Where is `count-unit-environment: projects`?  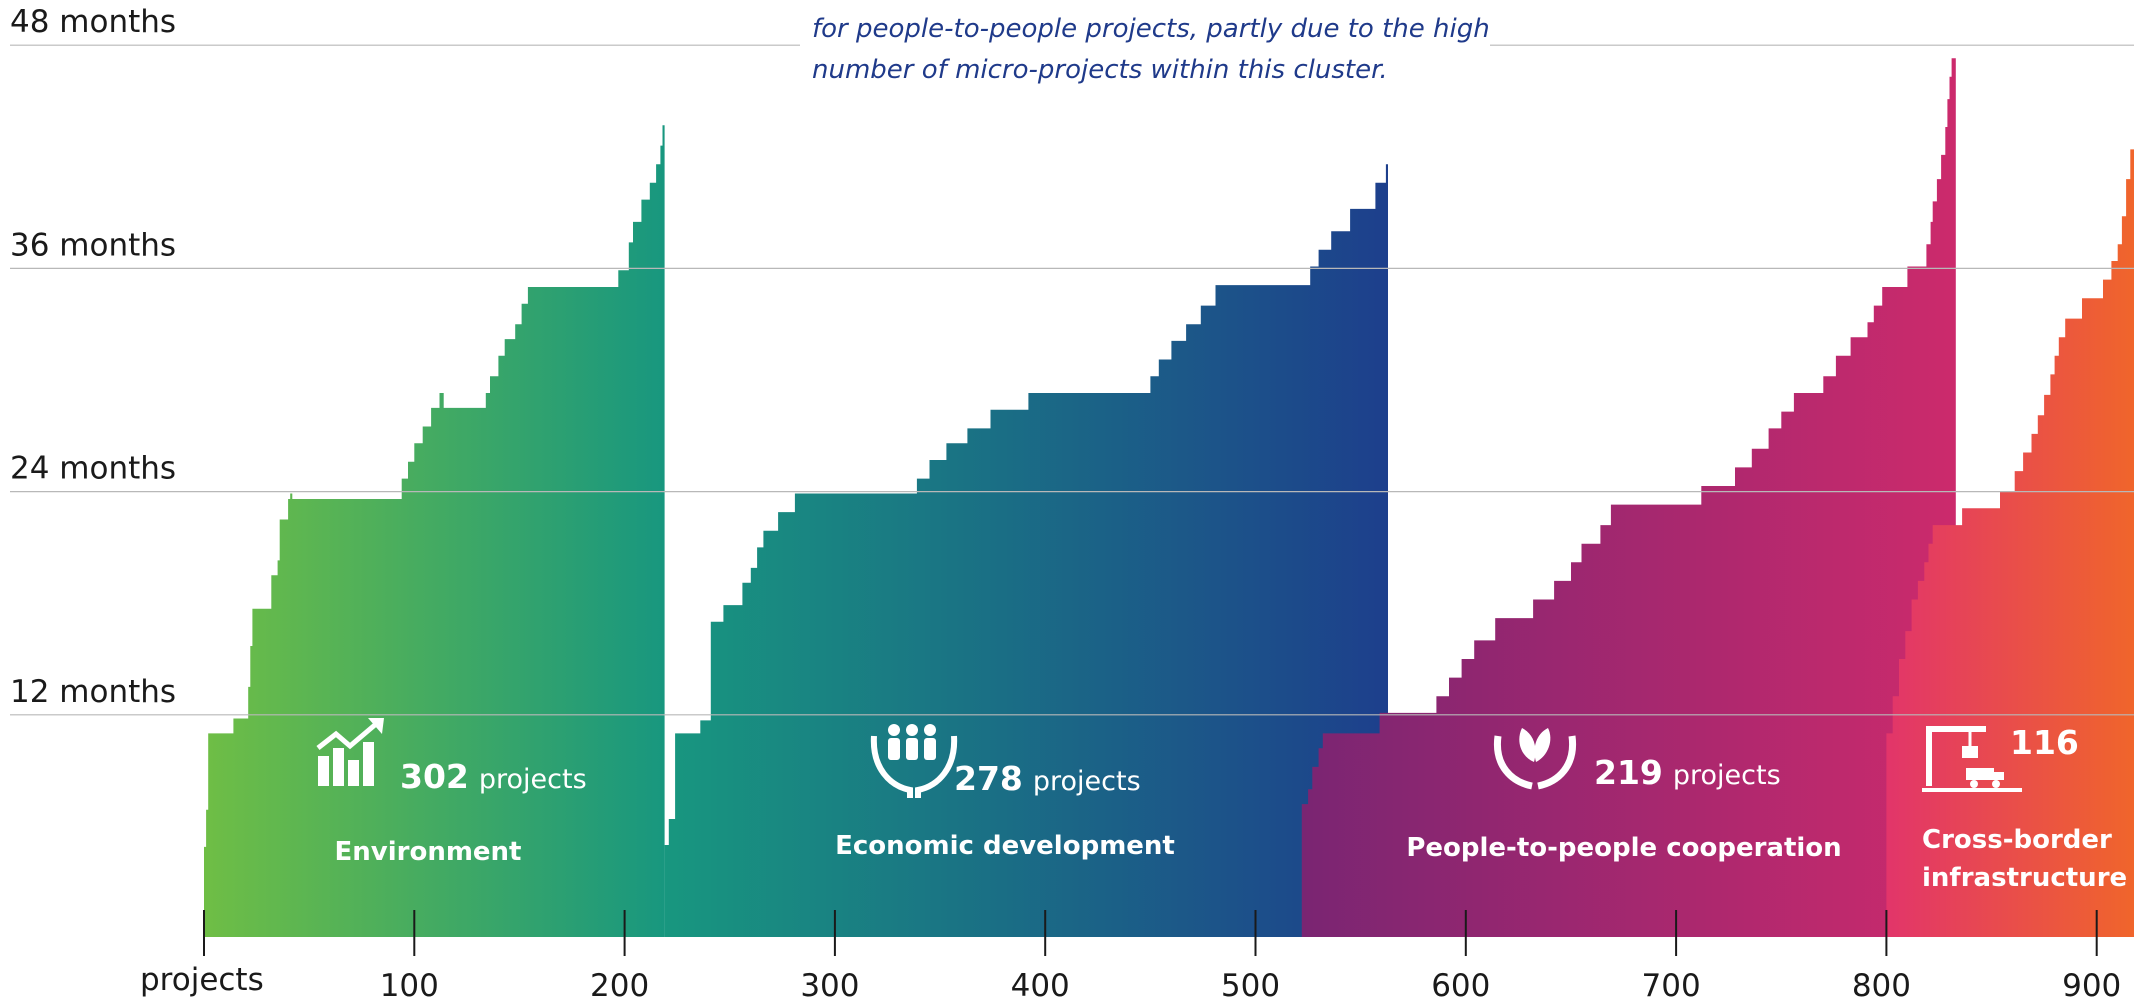
count-unit-environment: projects is located at coordinates (533, 779).